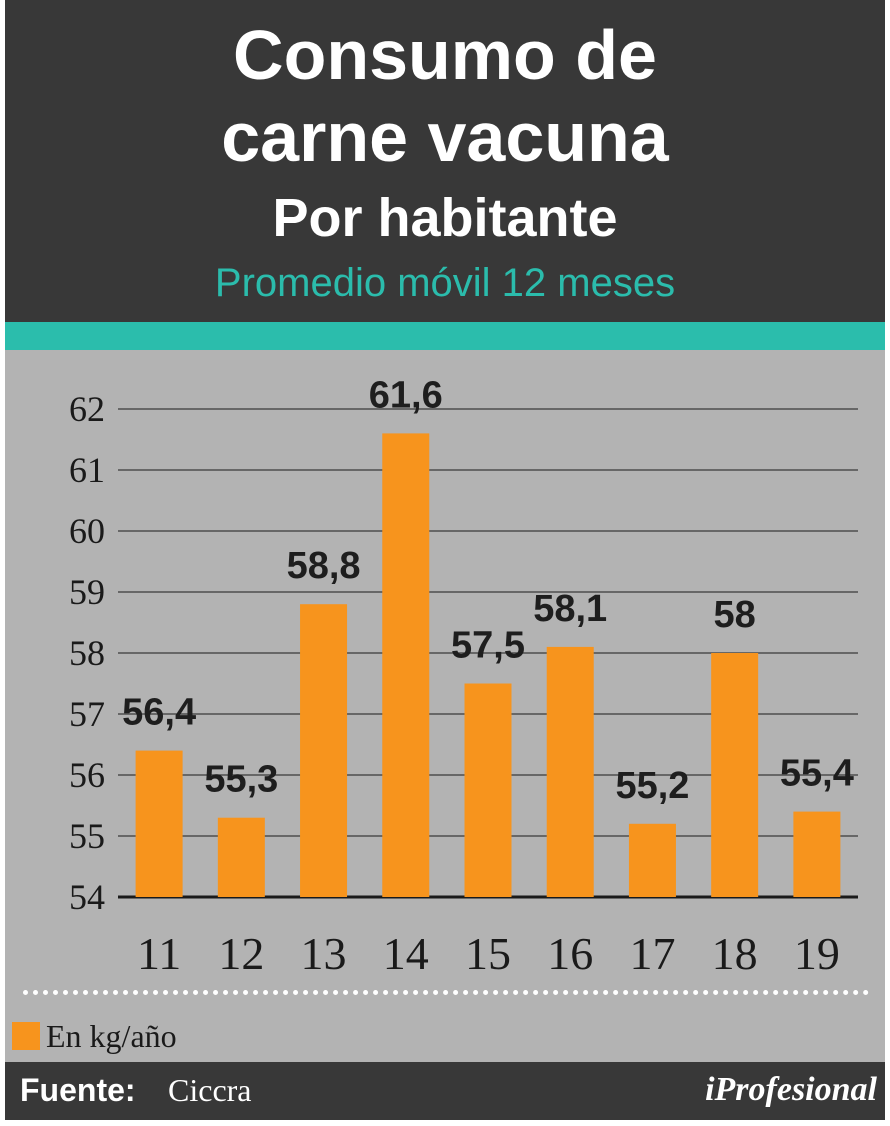  I want to click on y-tick-label: 59, so click(87, 592).